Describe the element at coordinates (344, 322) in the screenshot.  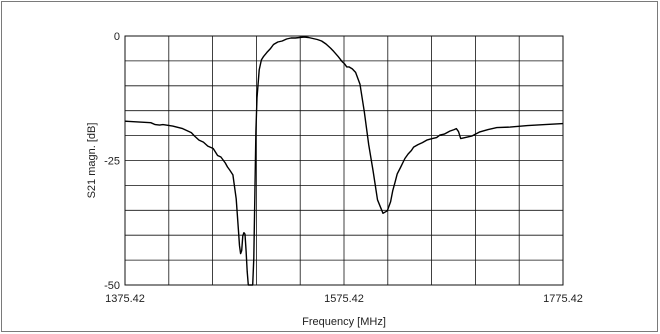
I see `x-axis-title: Frequency [MHz]` at that location.